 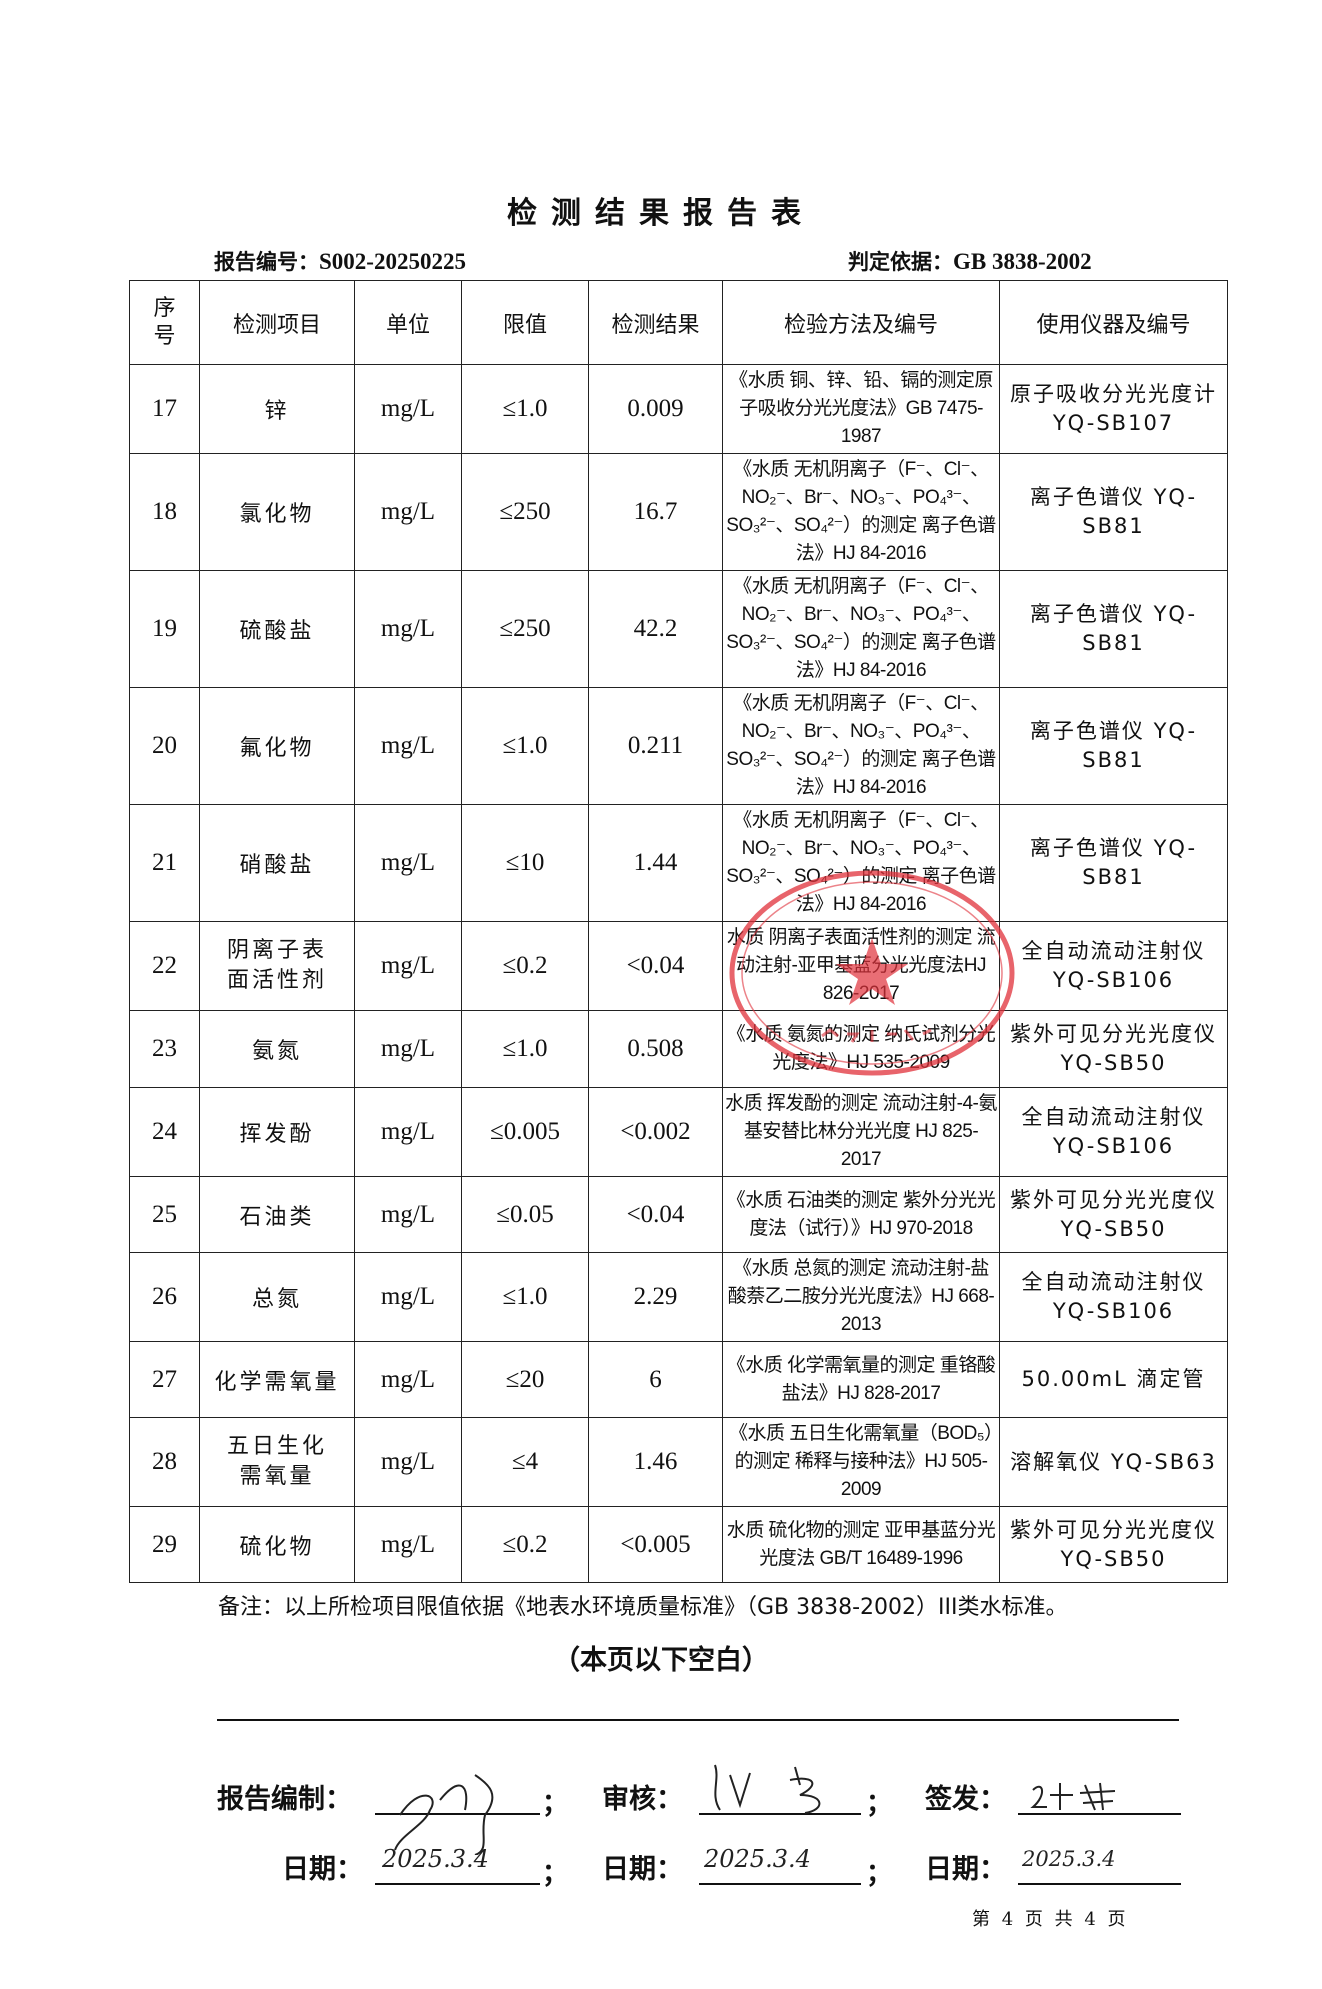 I want to click on reviewer-date: 2025.3.4, so click(x=757, y=1859).